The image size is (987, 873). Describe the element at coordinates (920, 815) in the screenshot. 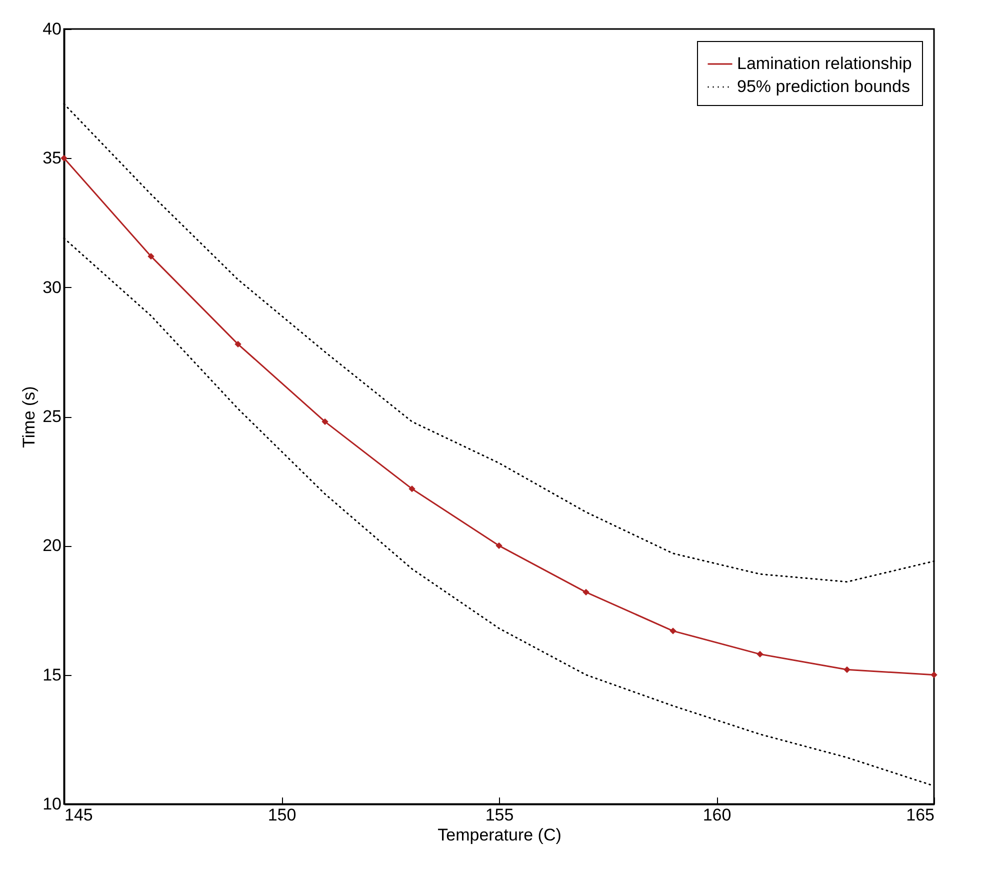

I see `x-tick-label: 165` at that location.